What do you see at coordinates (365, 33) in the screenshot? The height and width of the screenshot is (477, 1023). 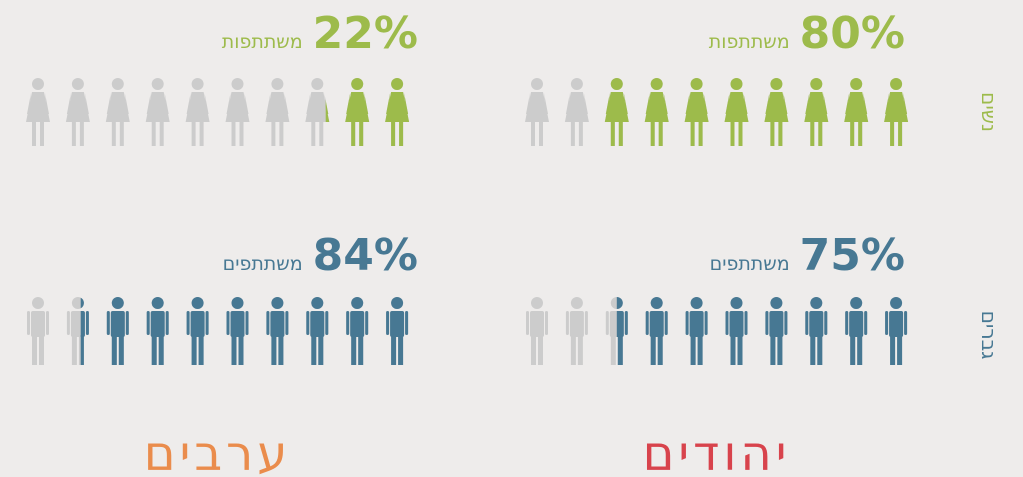 I see `value-label: 22%` at bounding box center [365, 33].